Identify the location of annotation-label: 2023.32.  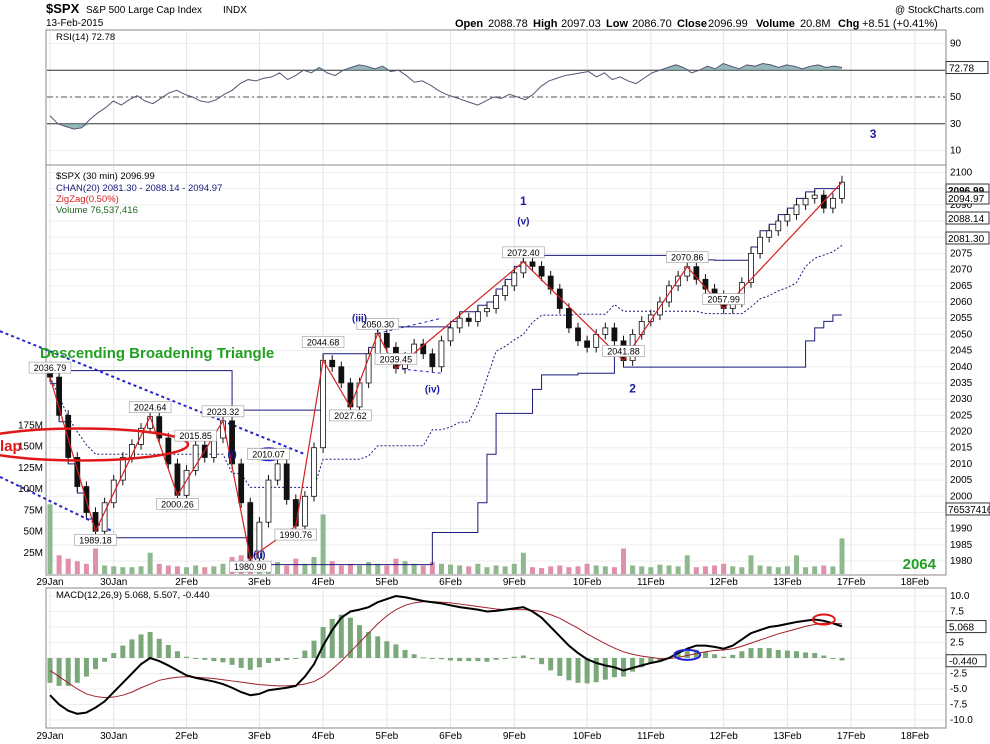
(223, 412).